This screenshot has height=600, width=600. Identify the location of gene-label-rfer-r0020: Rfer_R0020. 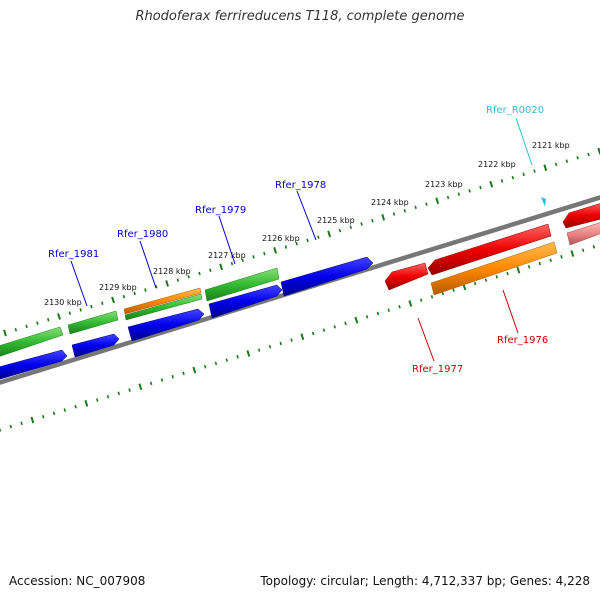
(515, 110).